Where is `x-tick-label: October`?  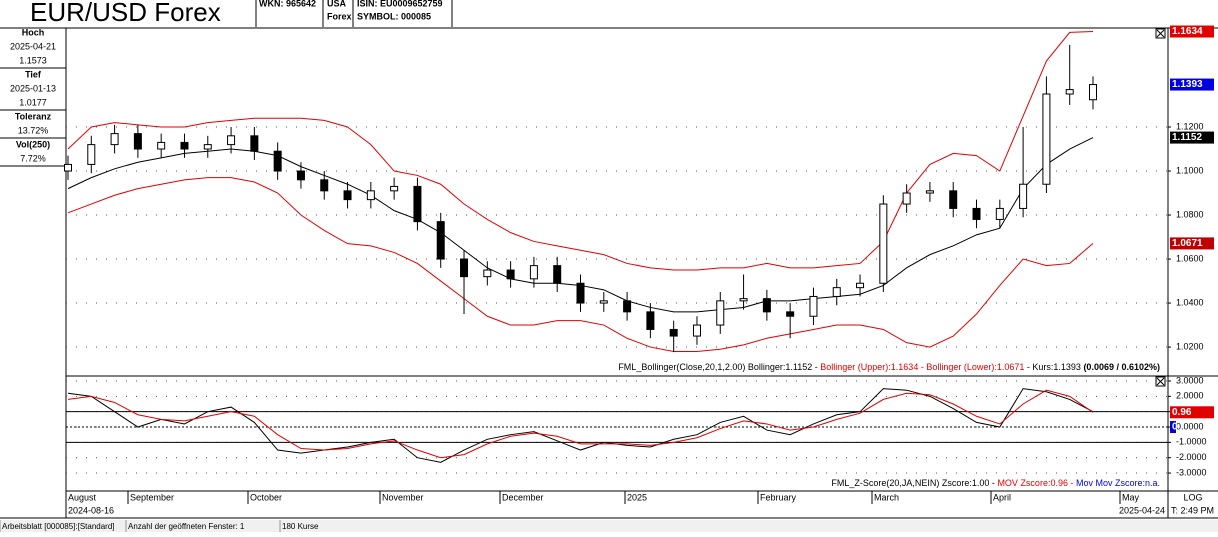
x-tick-label: October is located at coordinates (266, 497).